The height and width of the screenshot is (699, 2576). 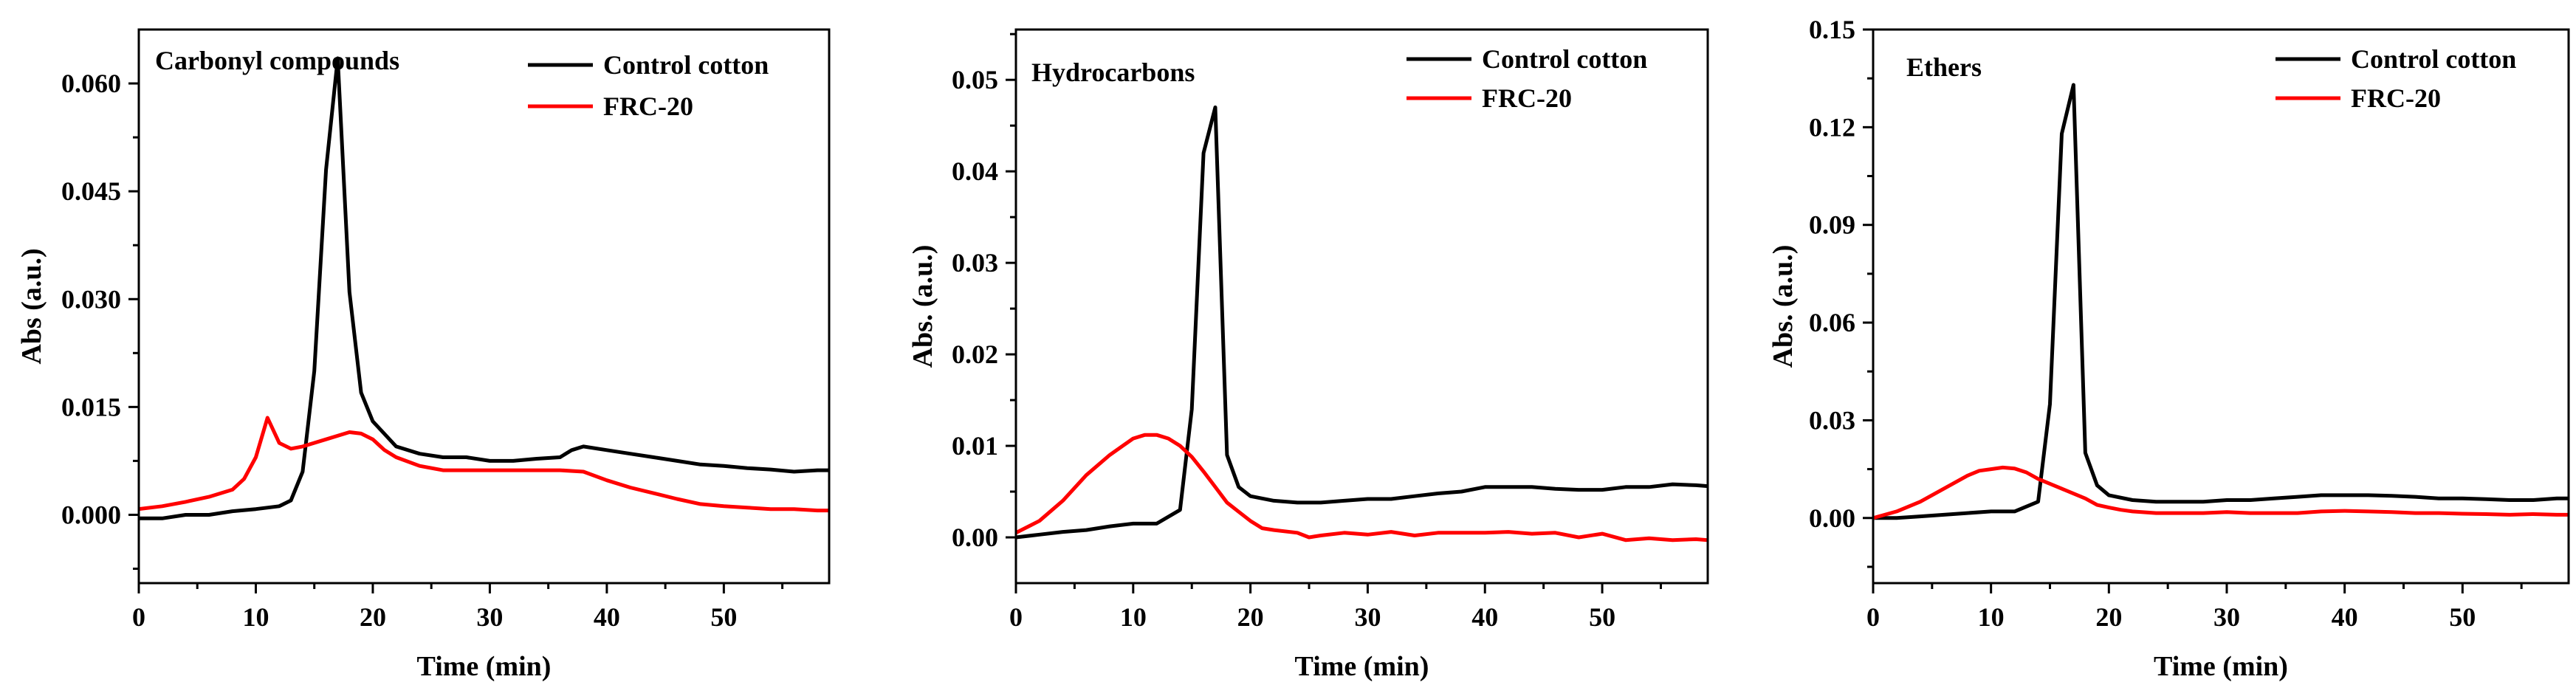 What do you see at coordinates (975, 79) in the screenshot?
I see `y-tick-label: 0.05` at bounding box center [975, 79].